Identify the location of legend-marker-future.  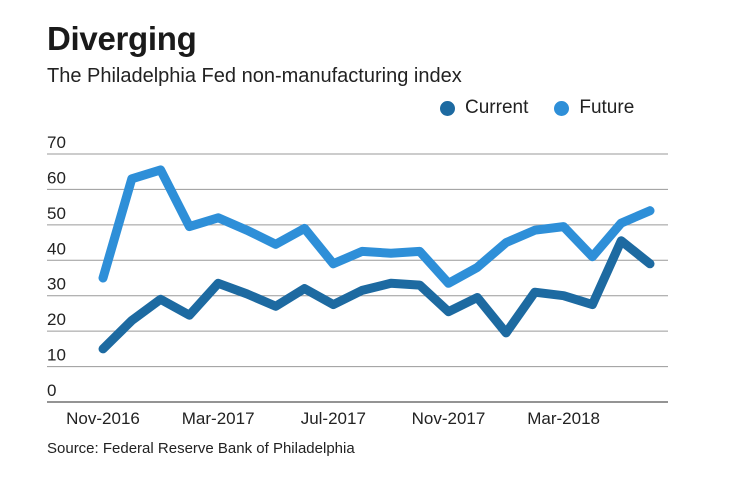
(562, 108).